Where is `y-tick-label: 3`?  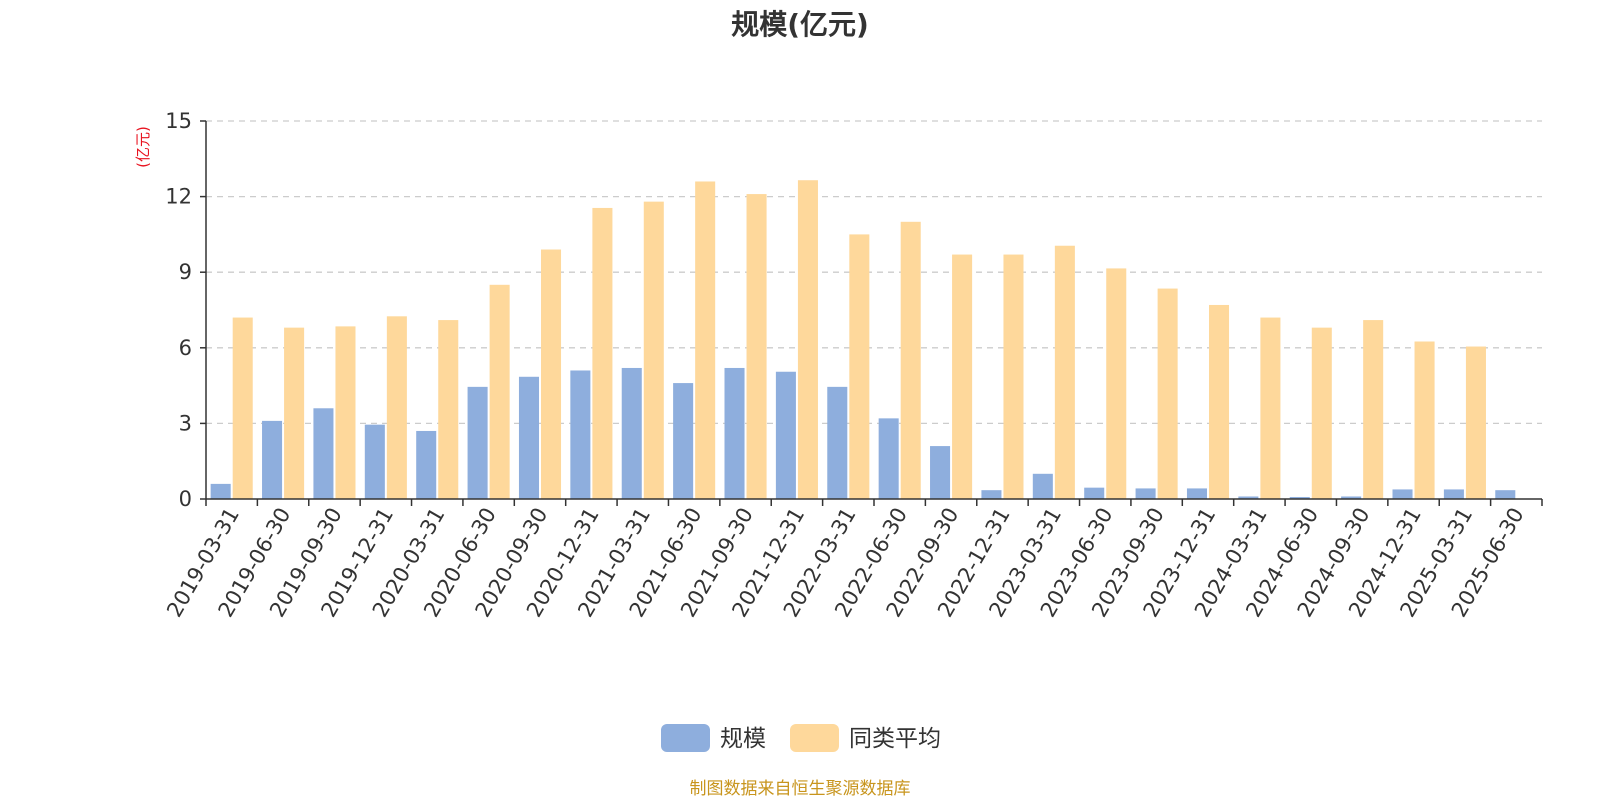 y-tick-label: 3 is located at coordinates (185, 423).